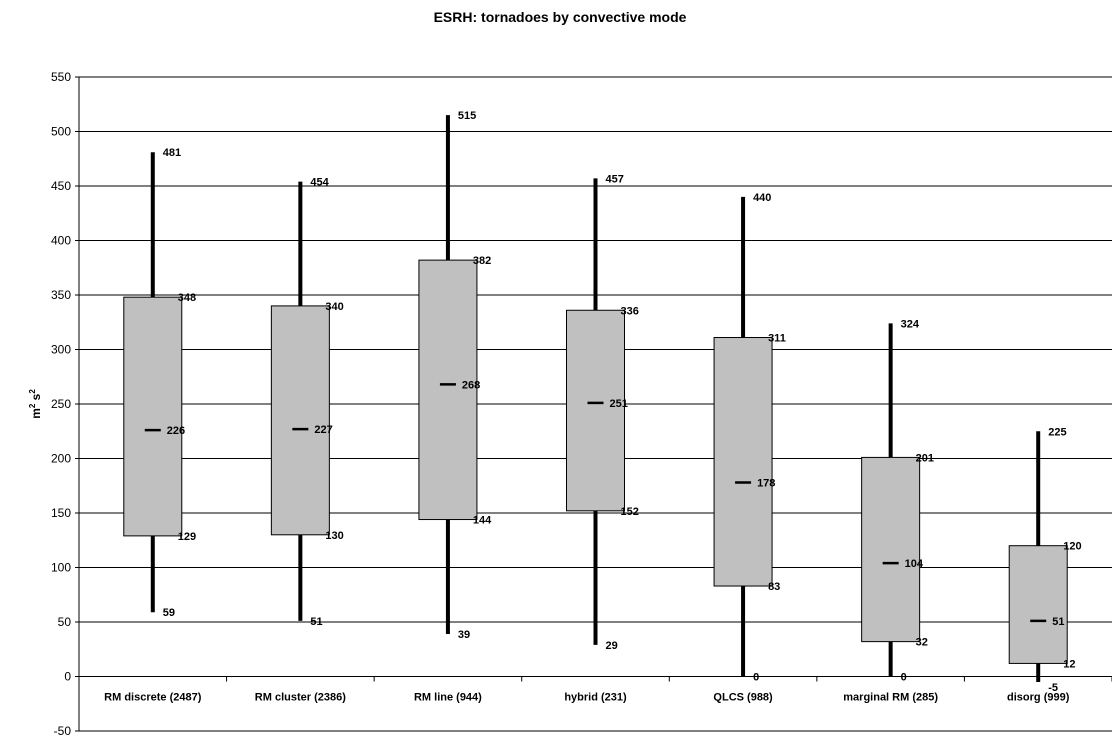 This screenshot has width=1112, height=740. Describe the element at coordinates (35, 404) in the screenshot. I see `y-axis-label: m2 s2` at that location.